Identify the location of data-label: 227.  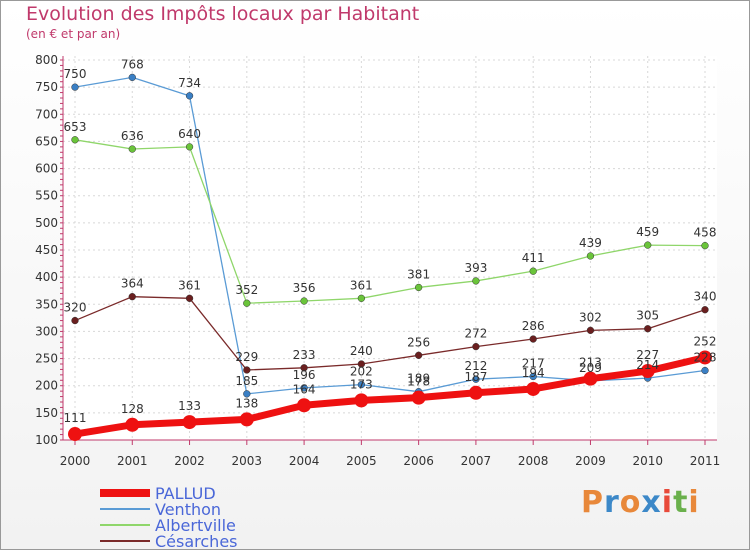
(647, 355).